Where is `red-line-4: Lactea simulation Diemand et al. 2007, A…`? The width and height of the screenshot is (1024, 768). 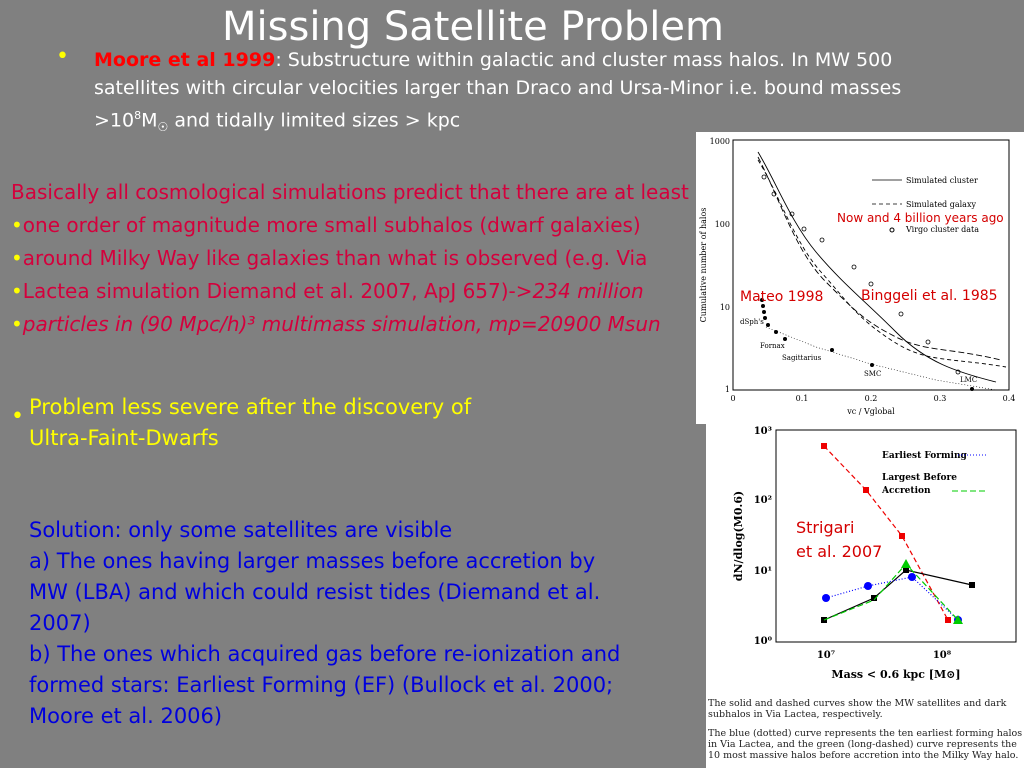
red-line-4: Lactea simulation Diemand et al. 2007, A… is located at coordinates (277, 291).